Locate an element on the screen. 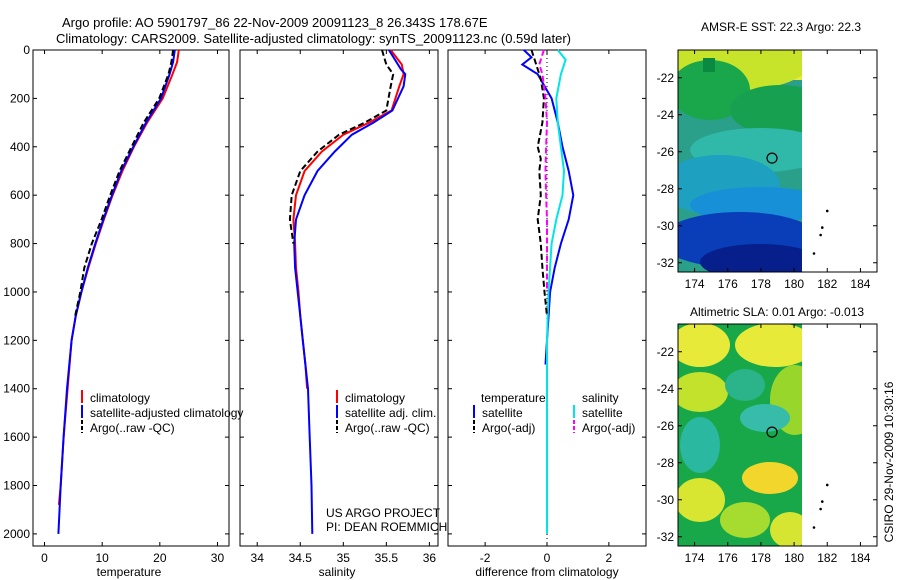  sla-field is located at coordinates (740, 435).